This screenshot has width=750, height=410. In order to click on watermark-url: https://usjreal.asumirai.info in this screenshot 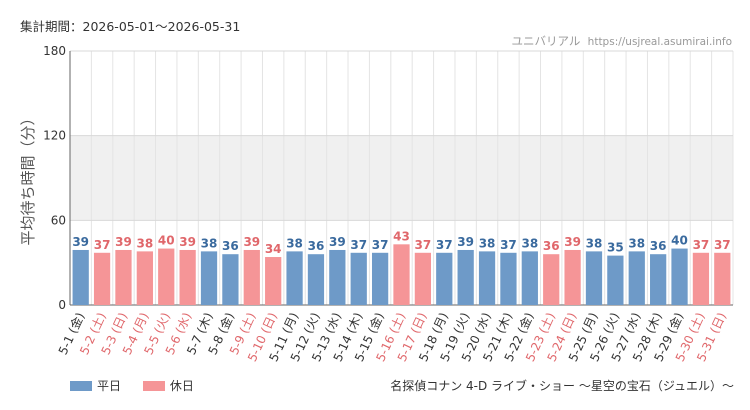, I will do `click(659, 42)`.